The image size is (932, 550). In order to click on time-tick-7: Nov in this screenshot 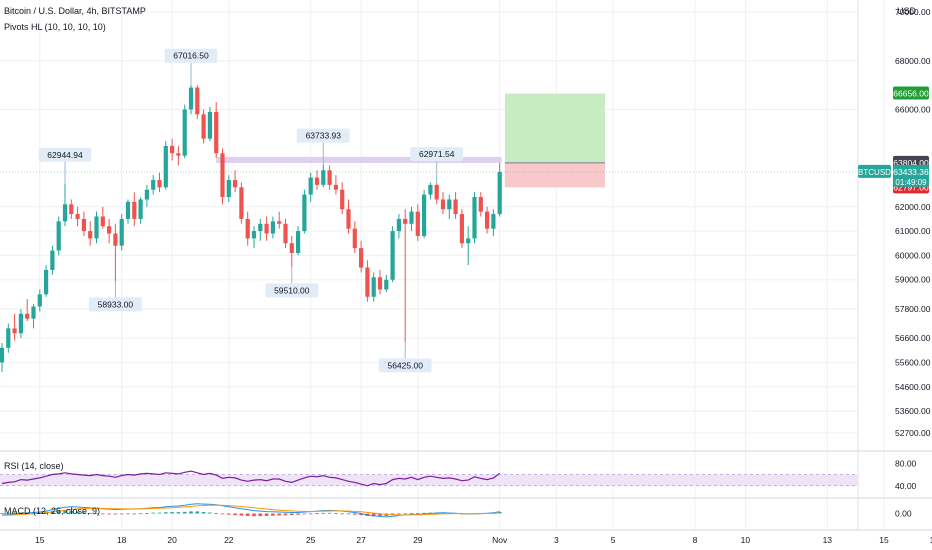, I will do `click(500, 540)`.